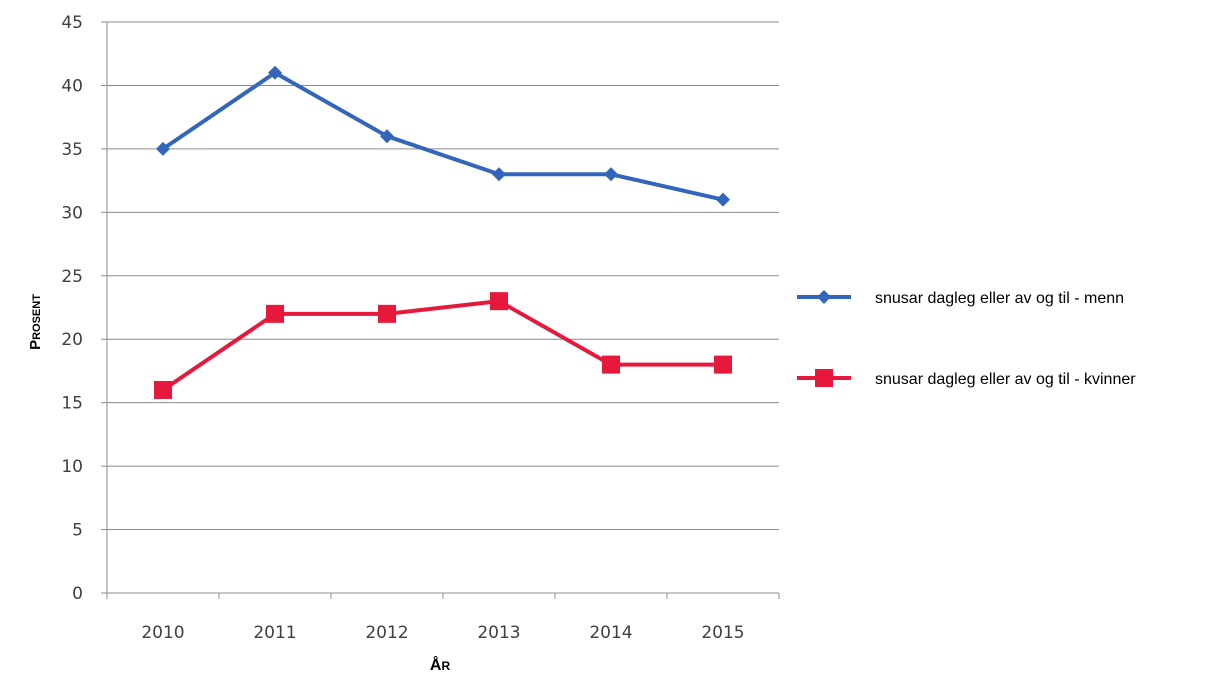 The image size is (1226, 677). Describe the element at coordinates (274, 633) in the screenshot. I see `x-tick-label: 2011` at that location.